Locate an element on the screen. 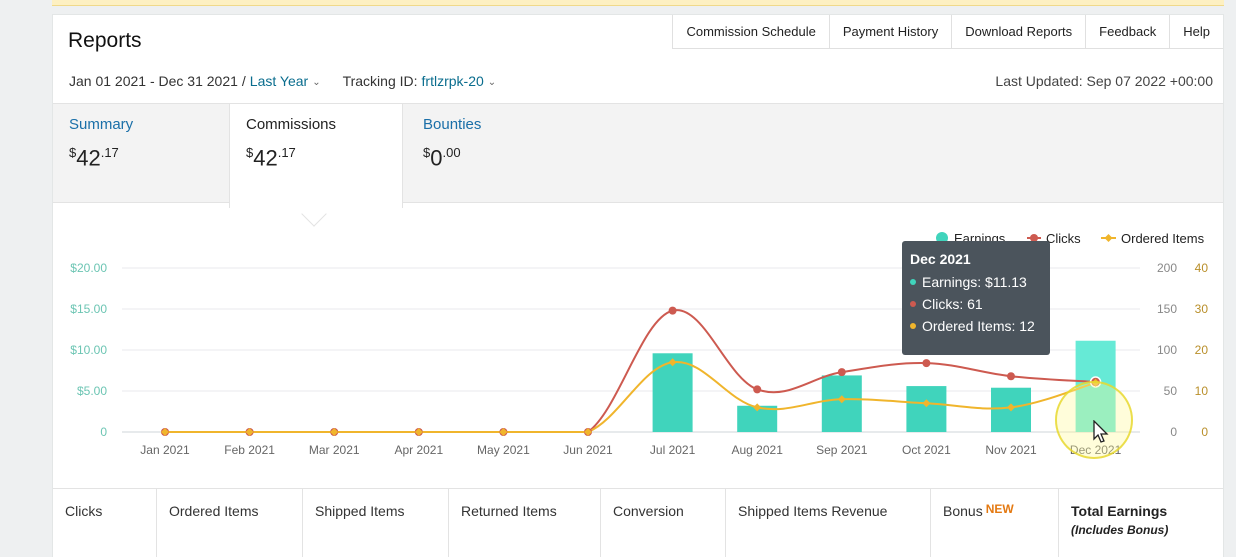 Image resolution: width=1236 pixels, height=557 pixels. x-axis-tick-label: Jun 2021 is located at coordinates (588, 450).